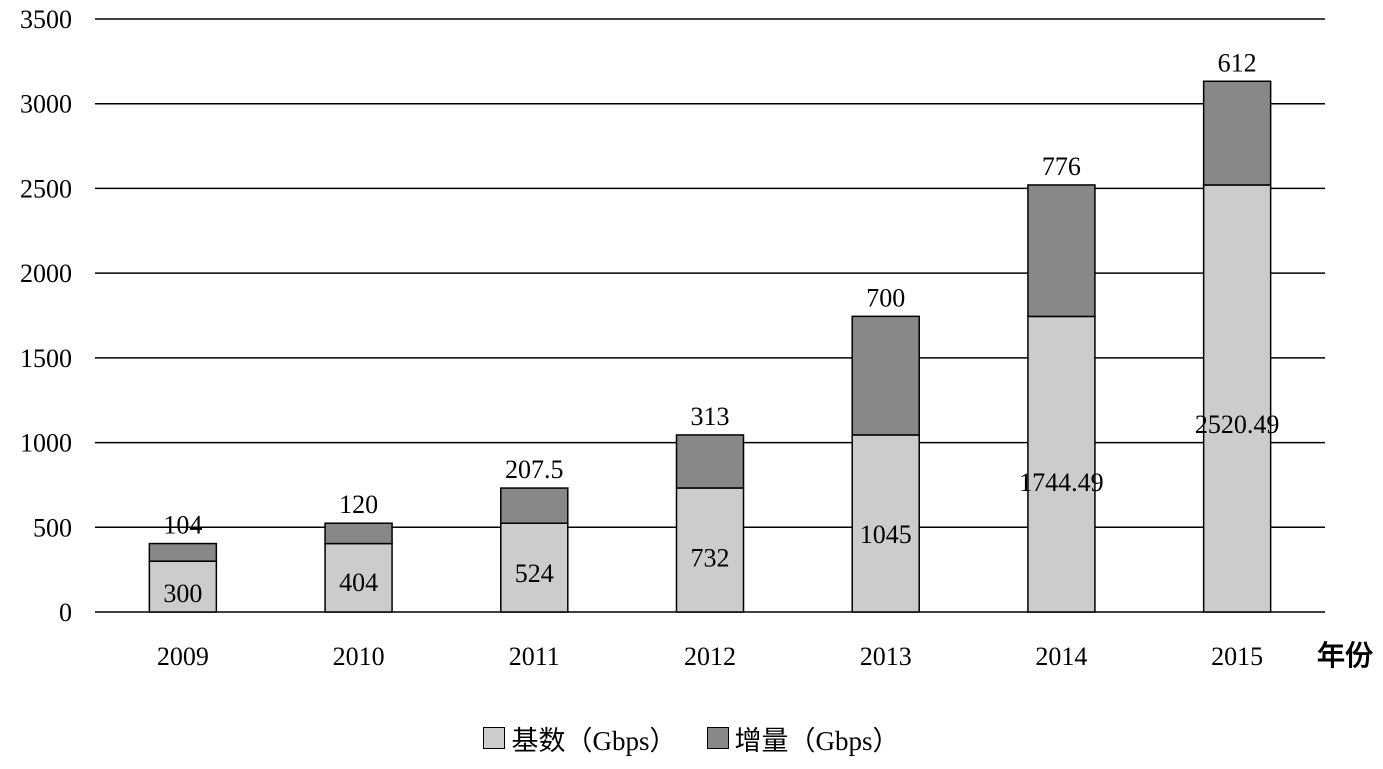 This screenshot has height=769, width=1383. What do you see at coordinates (46, 19) in the screenshot?
I see `y-tick-label: 3500` at bounding box center [46, 19].